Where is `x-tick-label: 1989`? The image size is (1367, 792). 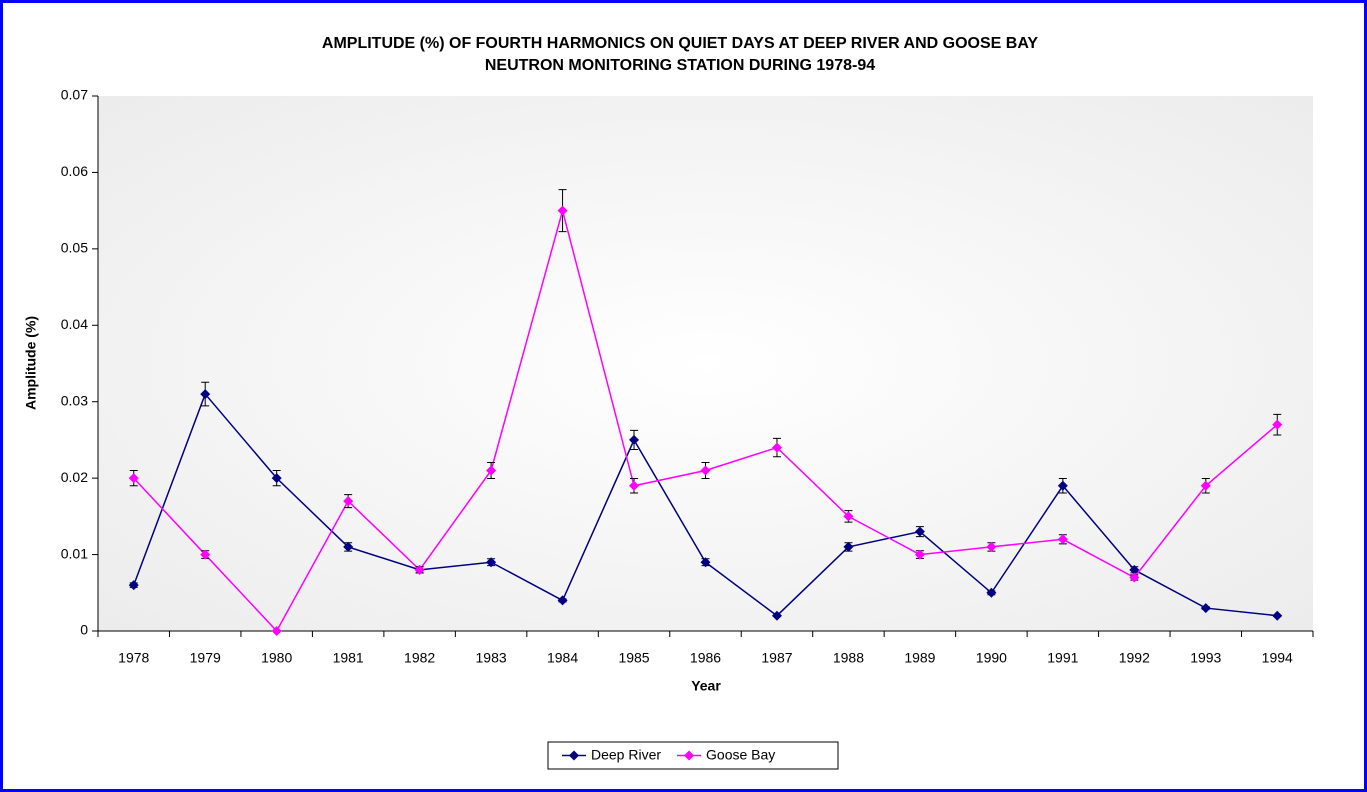 x-tick-label: 1989 is located at coordinates (919, 658).